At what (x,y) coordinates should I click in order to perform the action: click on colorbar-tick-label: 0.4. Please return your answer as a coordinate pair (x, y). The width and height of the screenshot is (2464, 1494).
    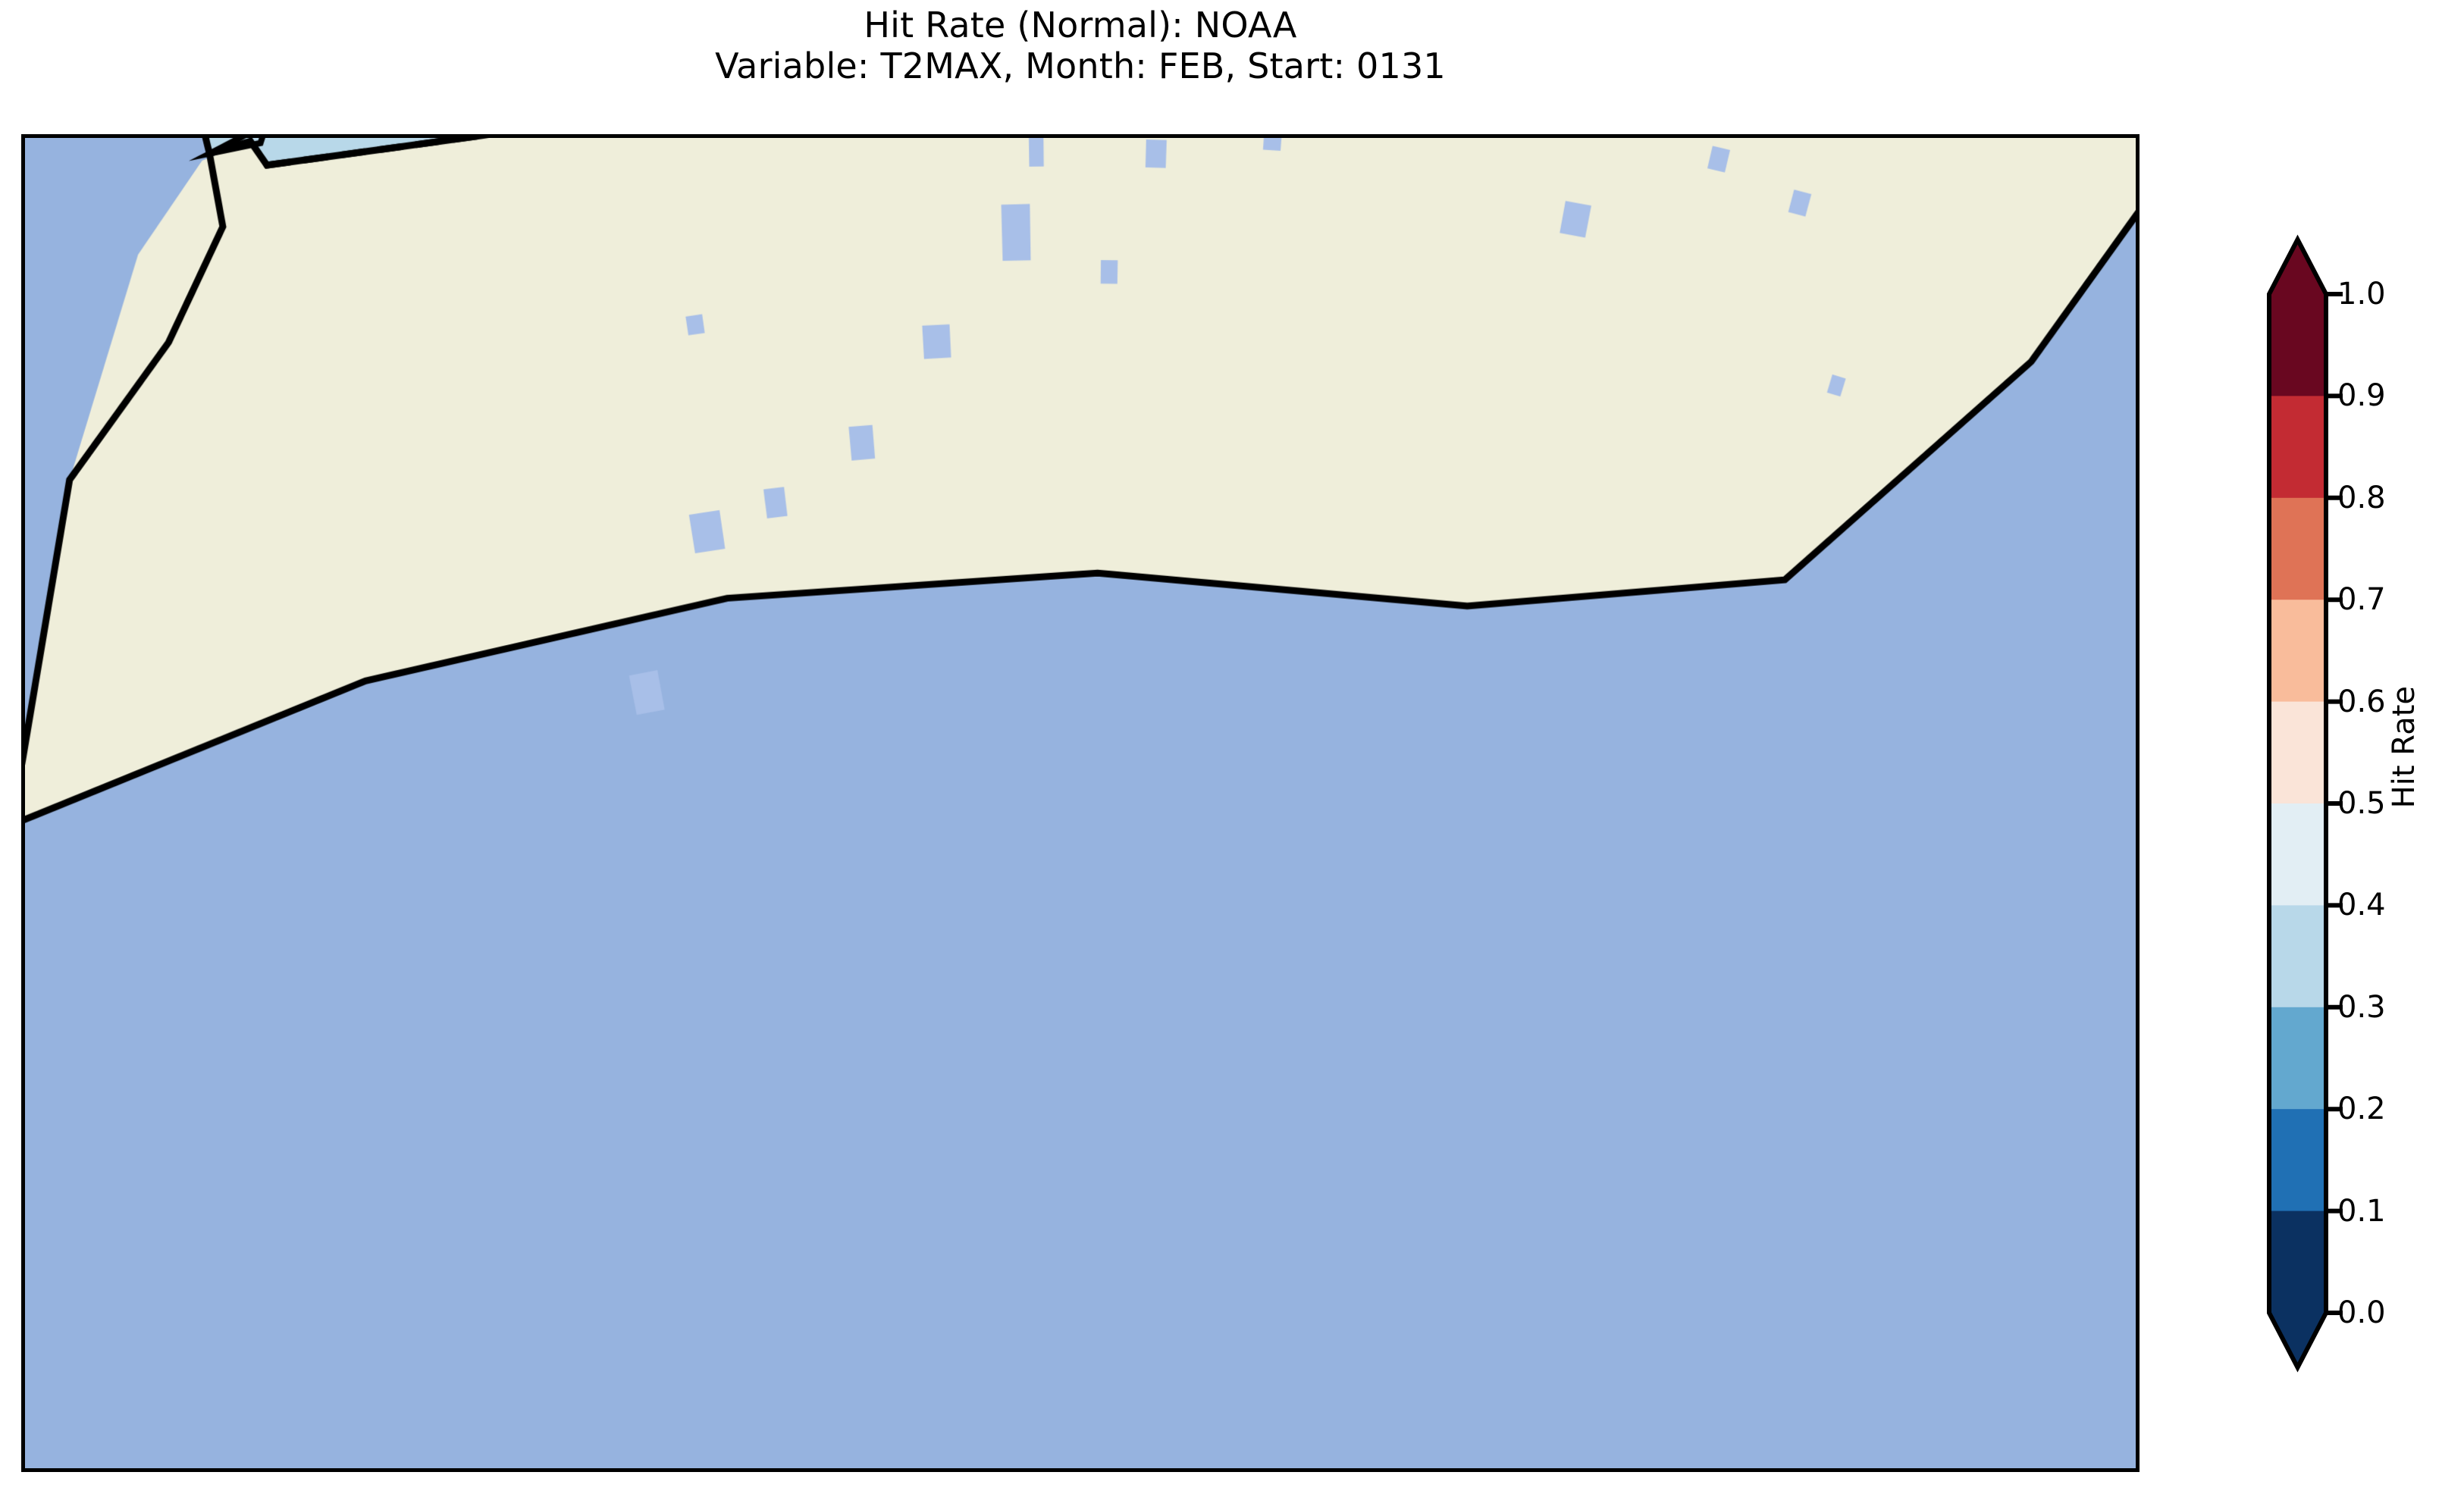
    Looking at the image, I should click on (2361, 905).